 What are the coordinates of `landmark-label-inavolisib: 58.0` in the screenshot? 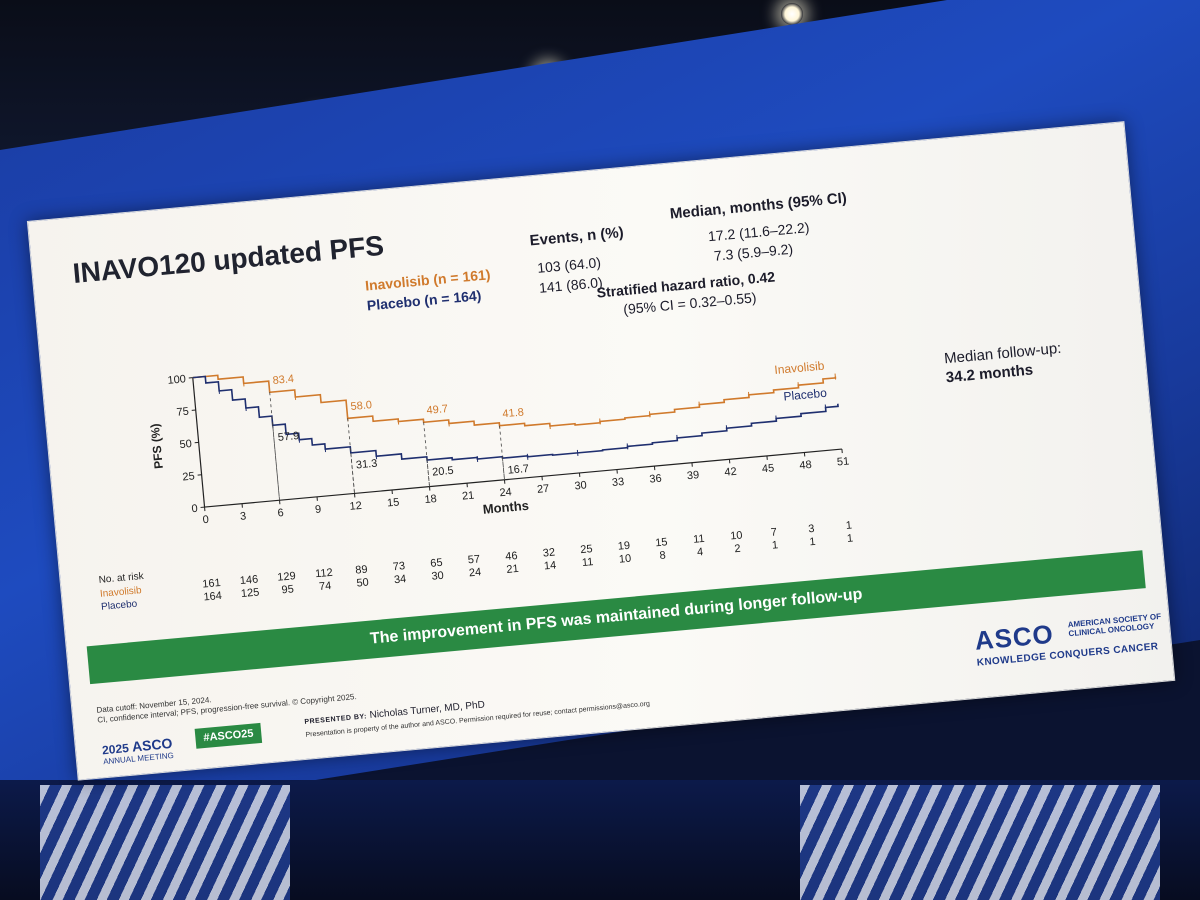 It's located at (361, 406).